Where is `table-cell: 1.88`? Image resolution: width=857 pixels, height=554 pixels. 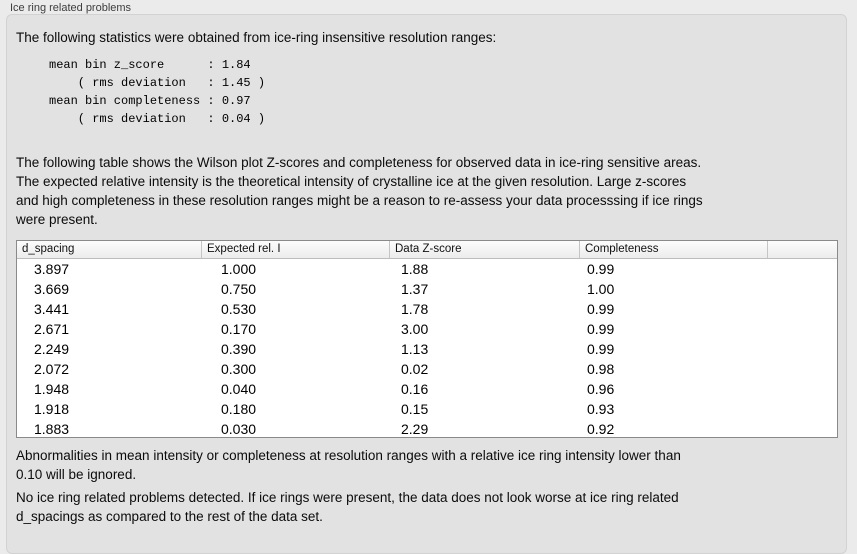
table-cell: 1.88 is located at coordinates (415, 269).